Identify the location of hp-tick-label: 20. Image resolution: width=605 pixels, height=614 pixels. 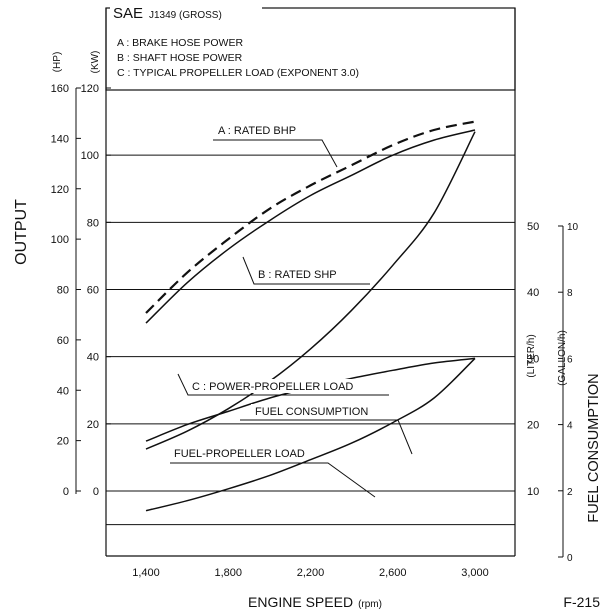
(63, 442).